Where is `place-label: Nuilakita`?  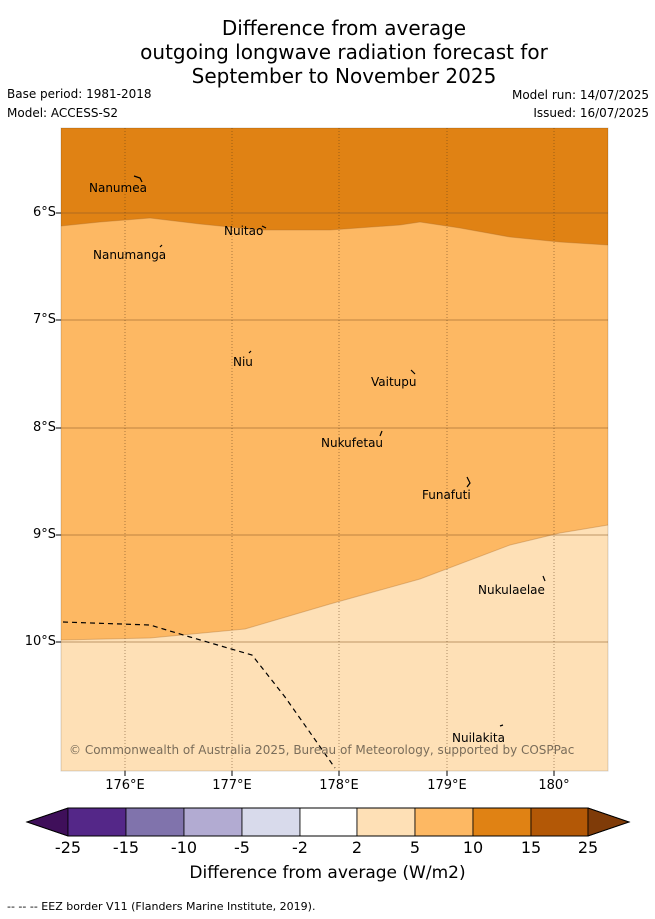 place-label: Nuilakita is located at coordinates (478, 738).